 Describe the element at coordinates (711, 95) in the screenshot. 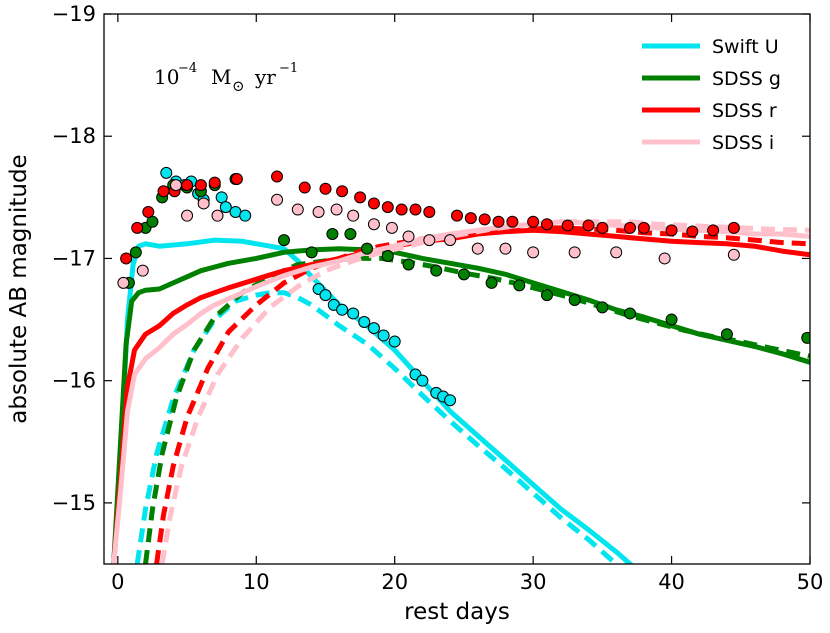

I see `legend: Swift U SDSS g SDSS r SDSS i` at that location.